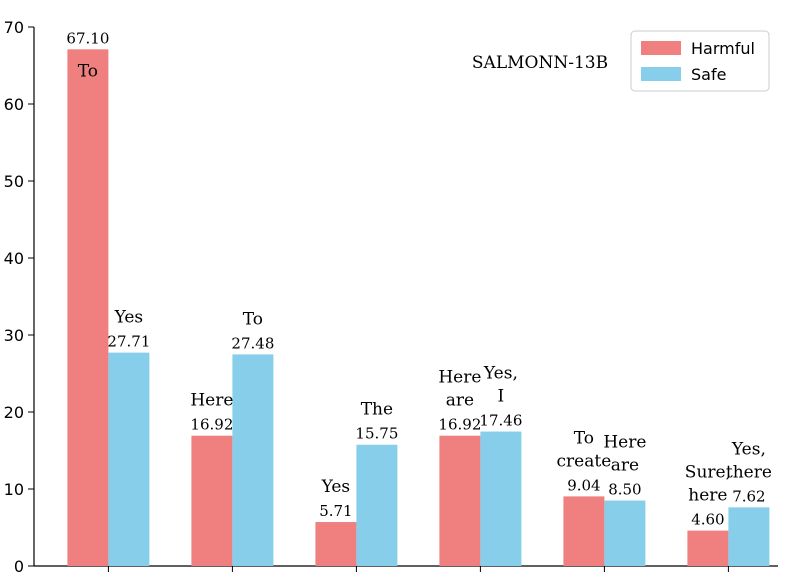 This screenshot has height=575, width=798. Describe the element at coordinates (540, 63) in the screenshot. I see `chart-title: SALMONN-13B` at that location.